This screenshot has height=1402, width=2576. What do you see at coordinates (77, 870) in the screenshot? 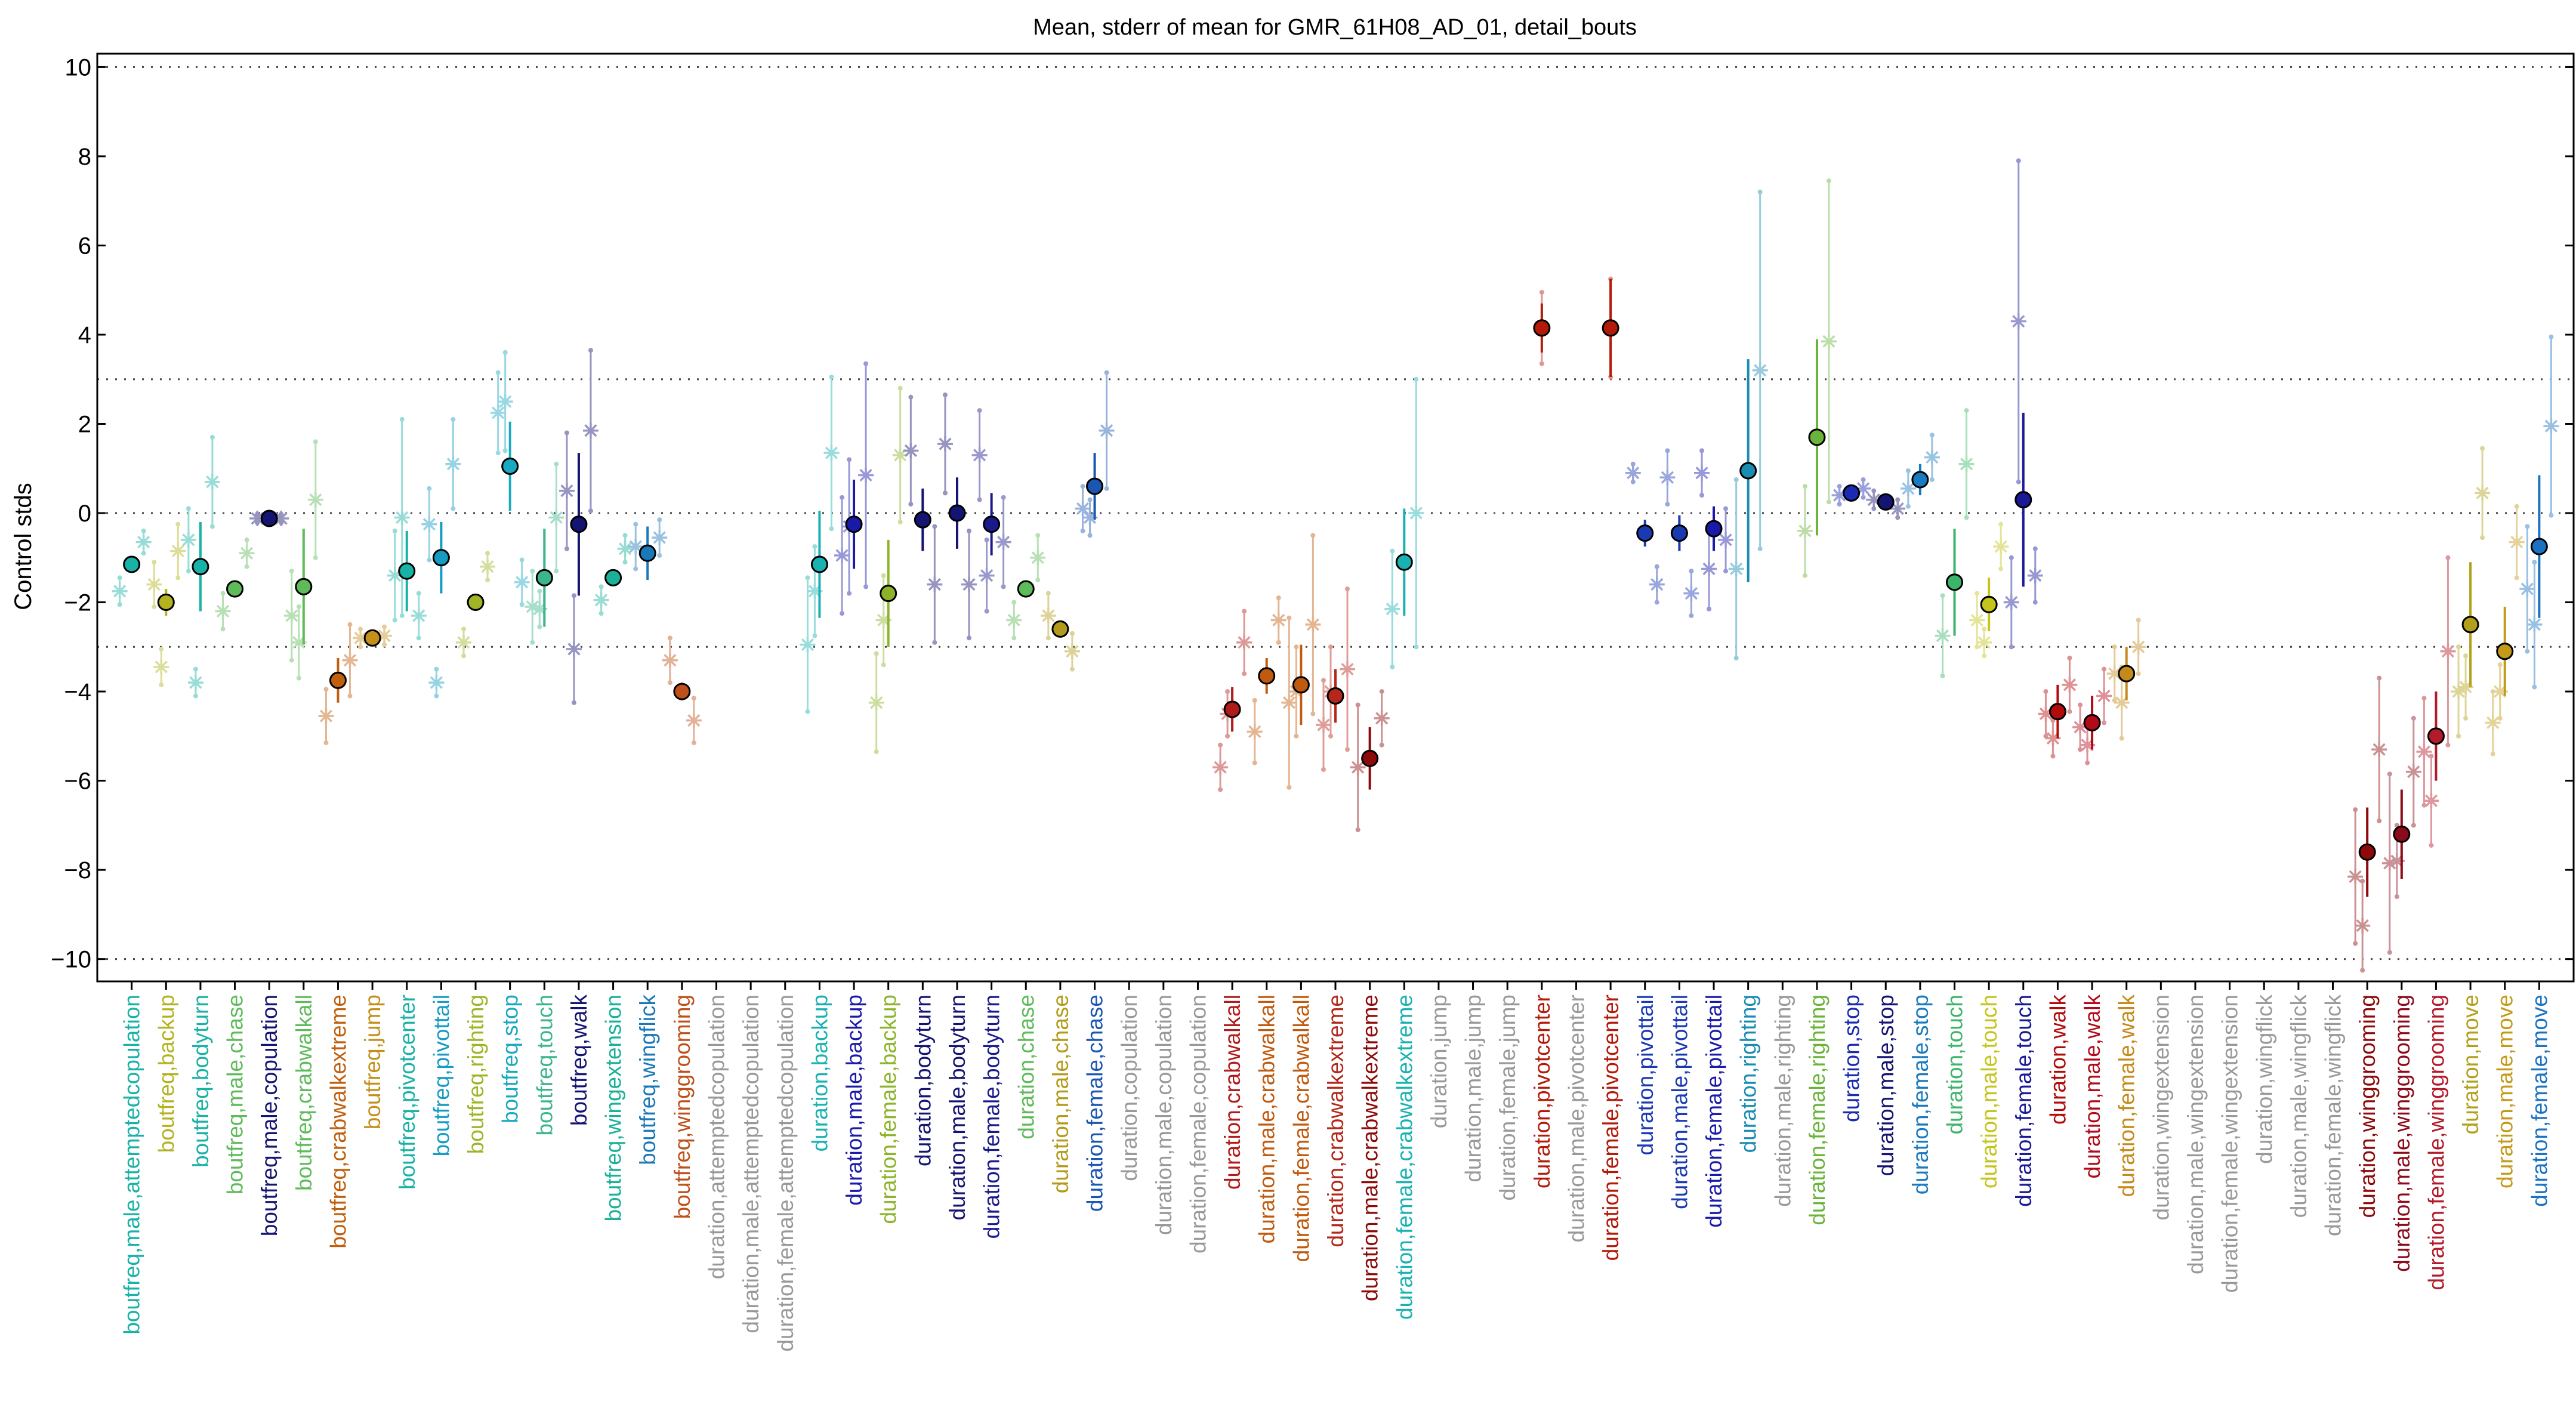
I see `y-tick-label: −8` at bounding box center [77, 870].